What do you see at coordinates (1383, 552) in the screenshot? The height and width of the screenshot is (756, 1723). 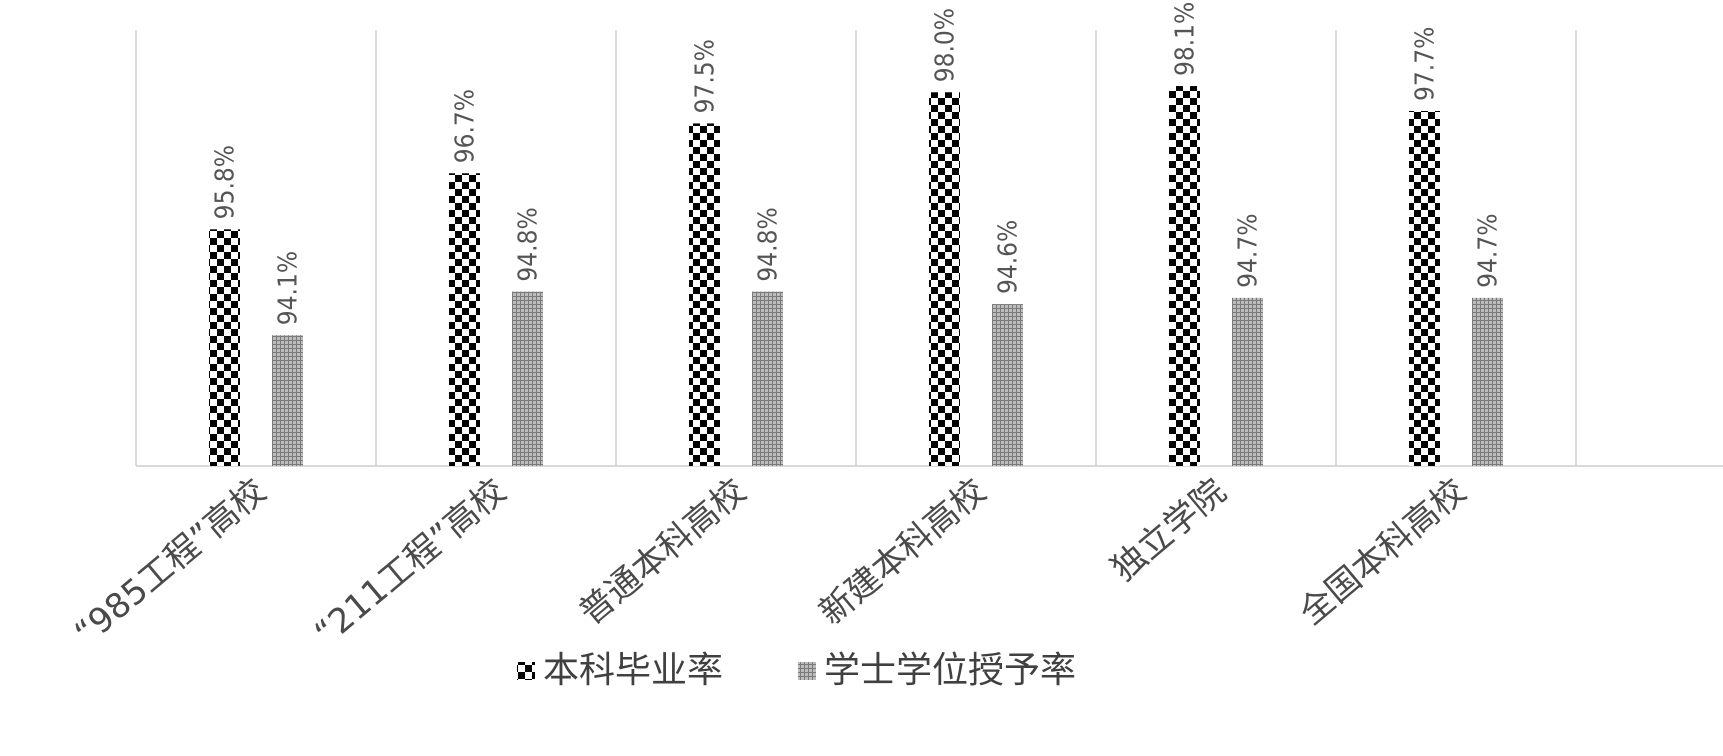 I see `category-label: 全国本科高校` at bounding box center [1383, 552].